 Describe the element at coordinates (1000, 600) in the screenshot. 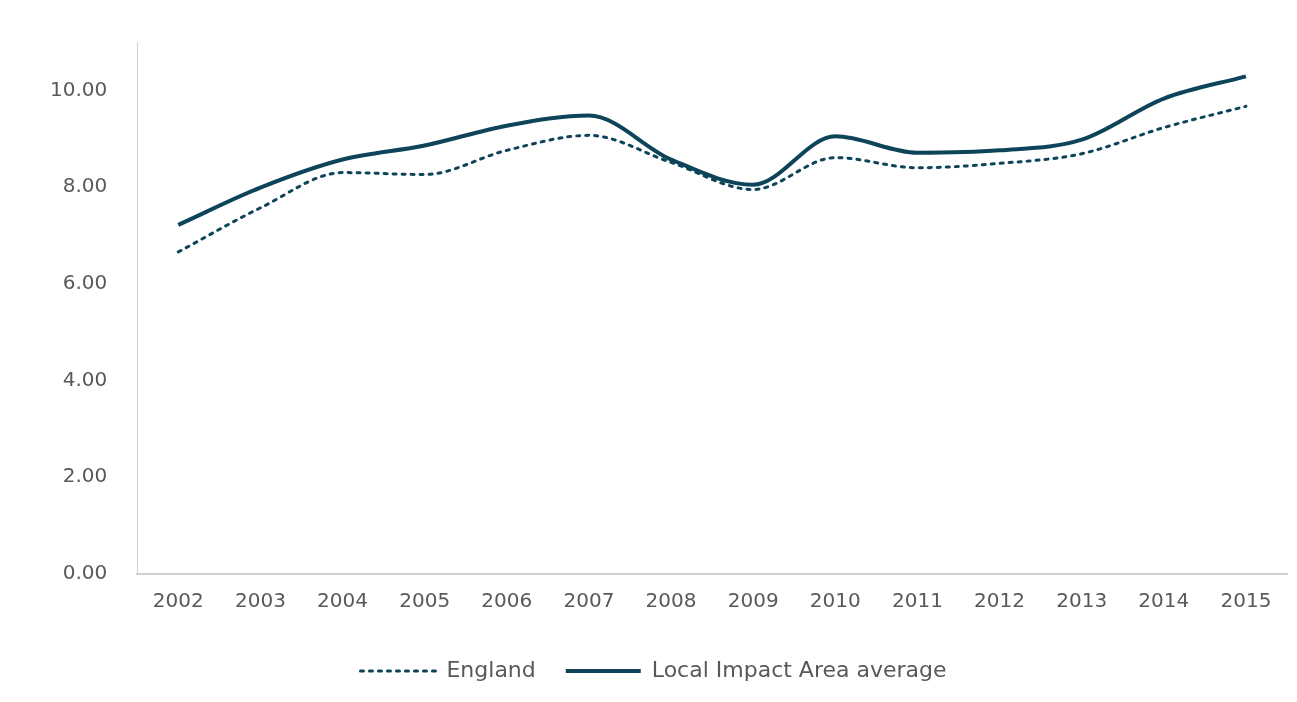

I see `x-tick-label: 2012` at that location.